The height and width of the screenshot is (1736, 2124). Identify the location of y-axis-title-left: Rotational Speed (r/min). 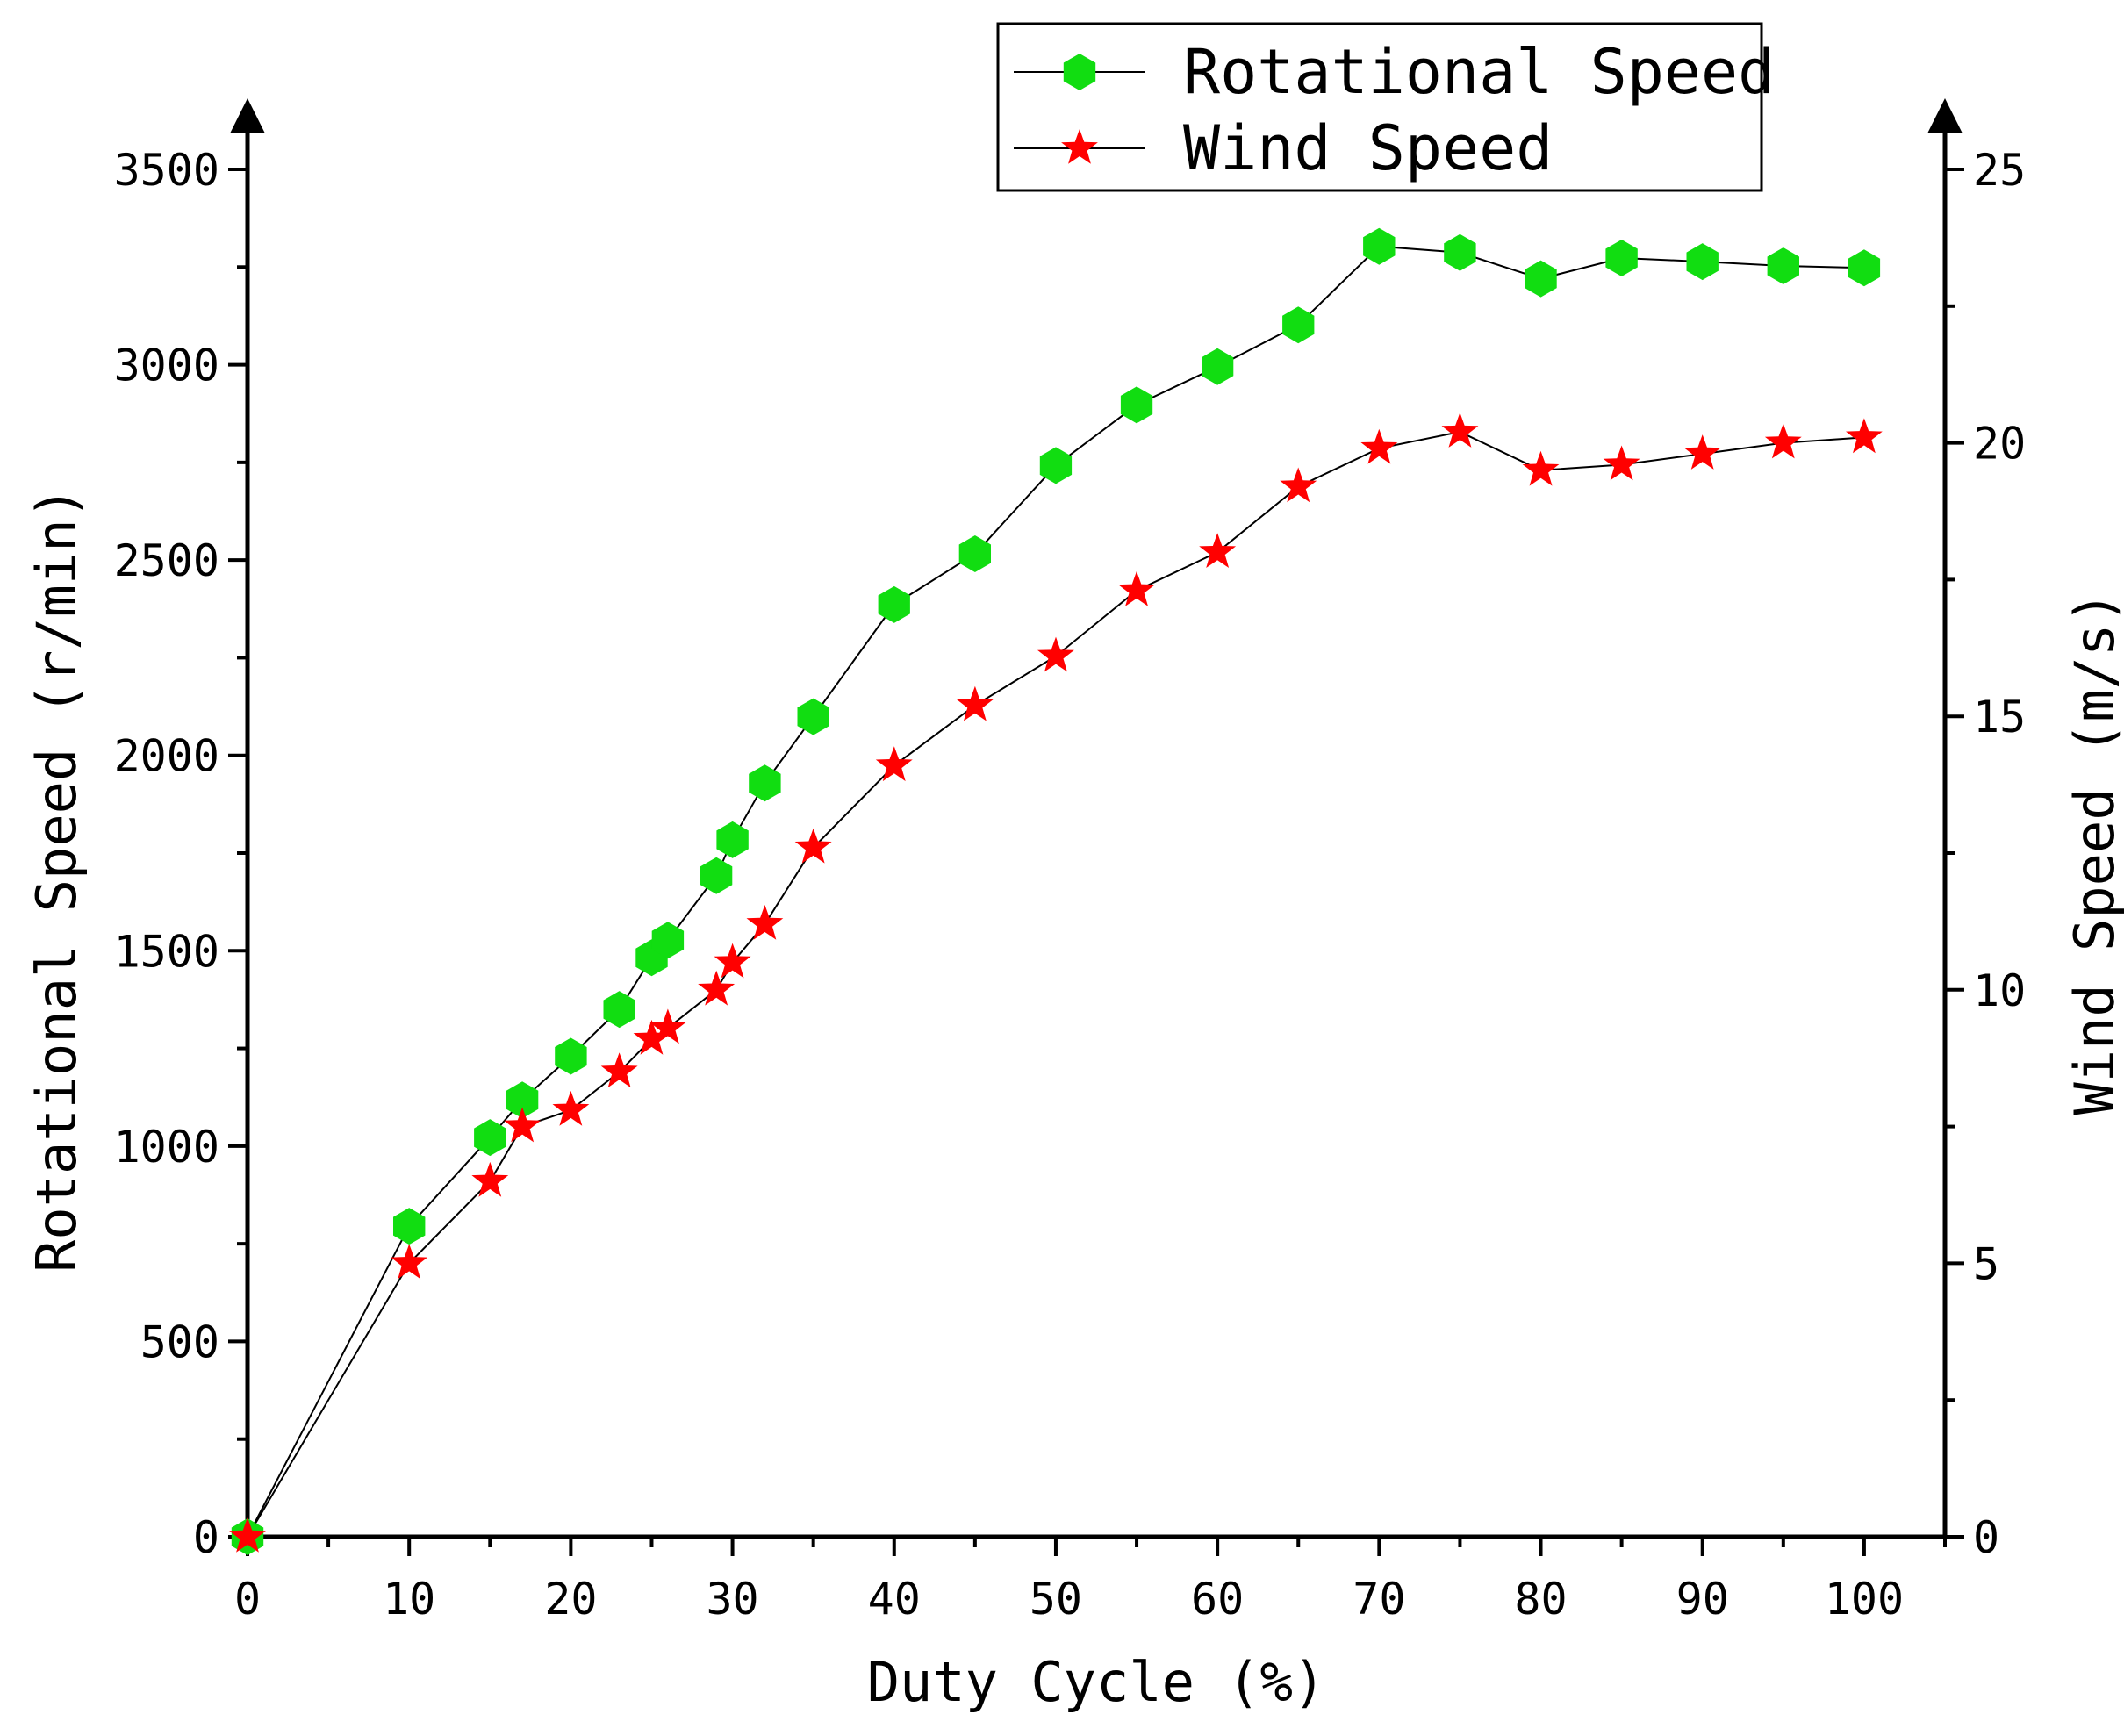
(57, 879).